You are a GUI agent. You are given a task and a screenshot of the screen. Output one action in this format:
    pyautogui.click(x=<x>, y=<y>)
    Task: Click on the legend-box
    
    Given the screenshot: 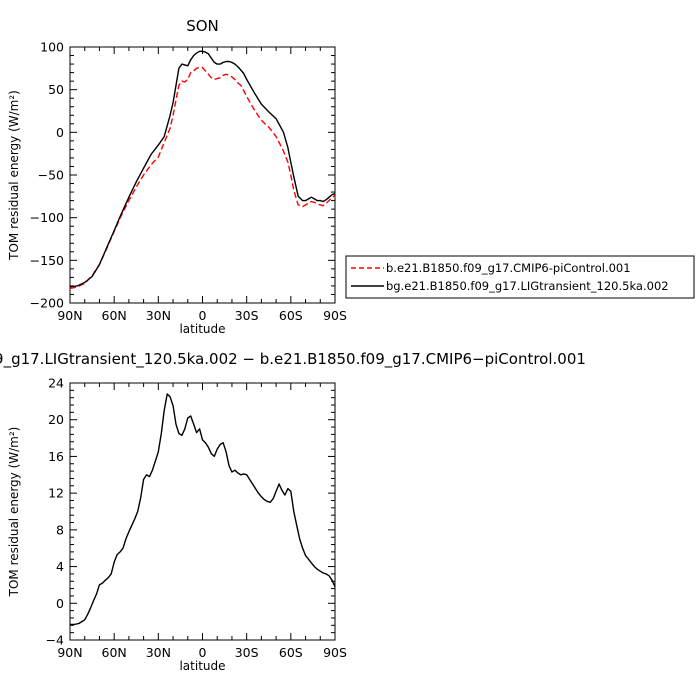 What is the action you would take?
    pyautogui.click(x=520, y=277)
    